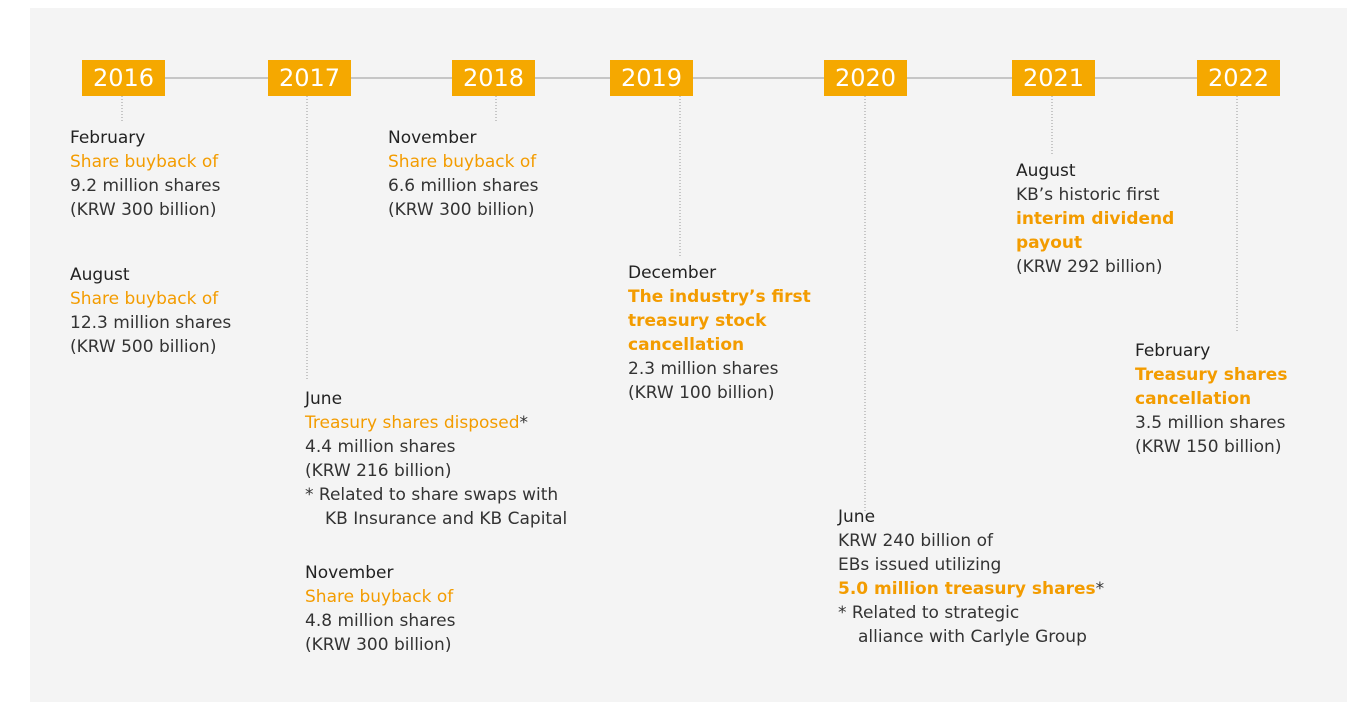 This screenshot has height=718, width=1347. Describe the element at coordinates (920, 565) in the screenshot. I see `body-text: EBs issued utilizing` at that location.